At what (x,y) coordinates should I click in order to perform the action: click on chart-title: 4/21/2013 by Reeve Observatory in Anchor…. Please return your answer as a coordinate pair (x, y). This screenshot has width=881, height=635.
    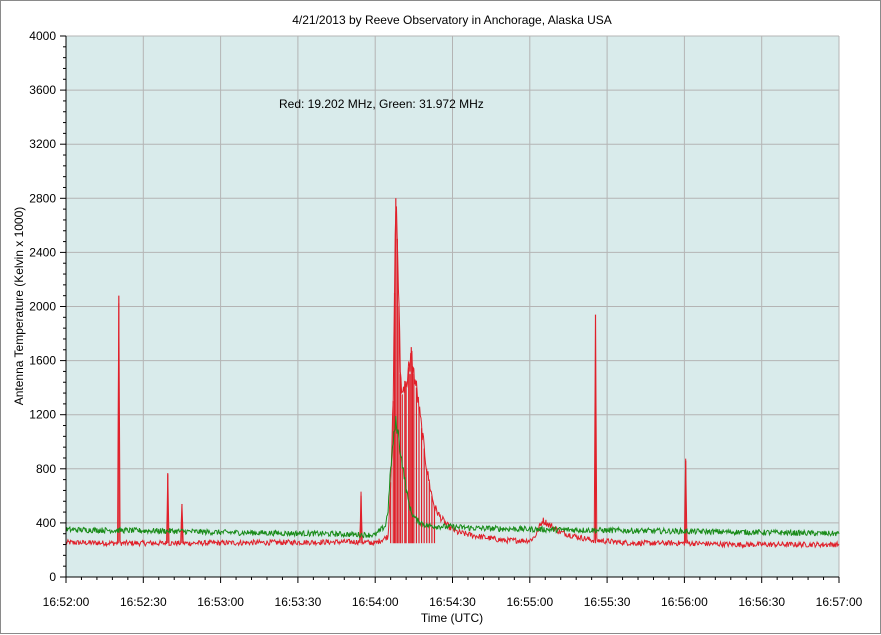
    Looking at the image, I should click on (452, 20).